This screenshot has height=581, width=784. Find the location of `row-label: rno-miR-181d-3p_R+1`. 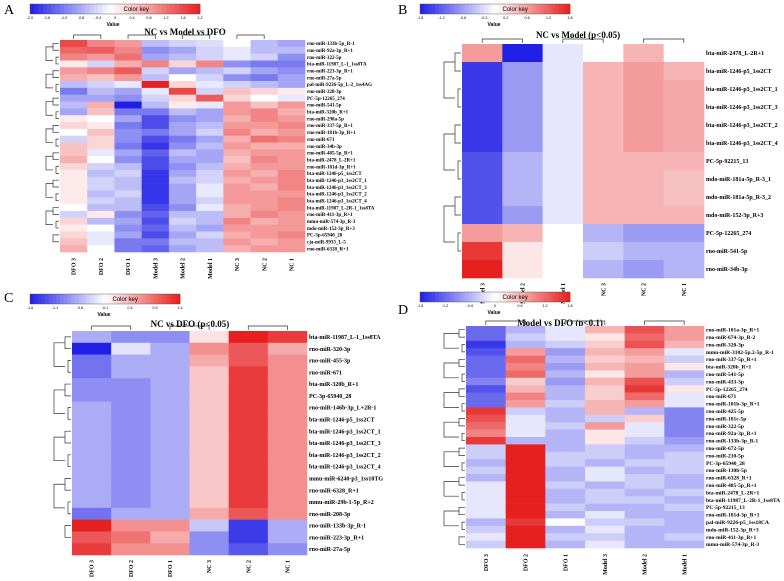

row-label: rno-miR-181d-3p_R+1 is located at coordinates (331, 167).